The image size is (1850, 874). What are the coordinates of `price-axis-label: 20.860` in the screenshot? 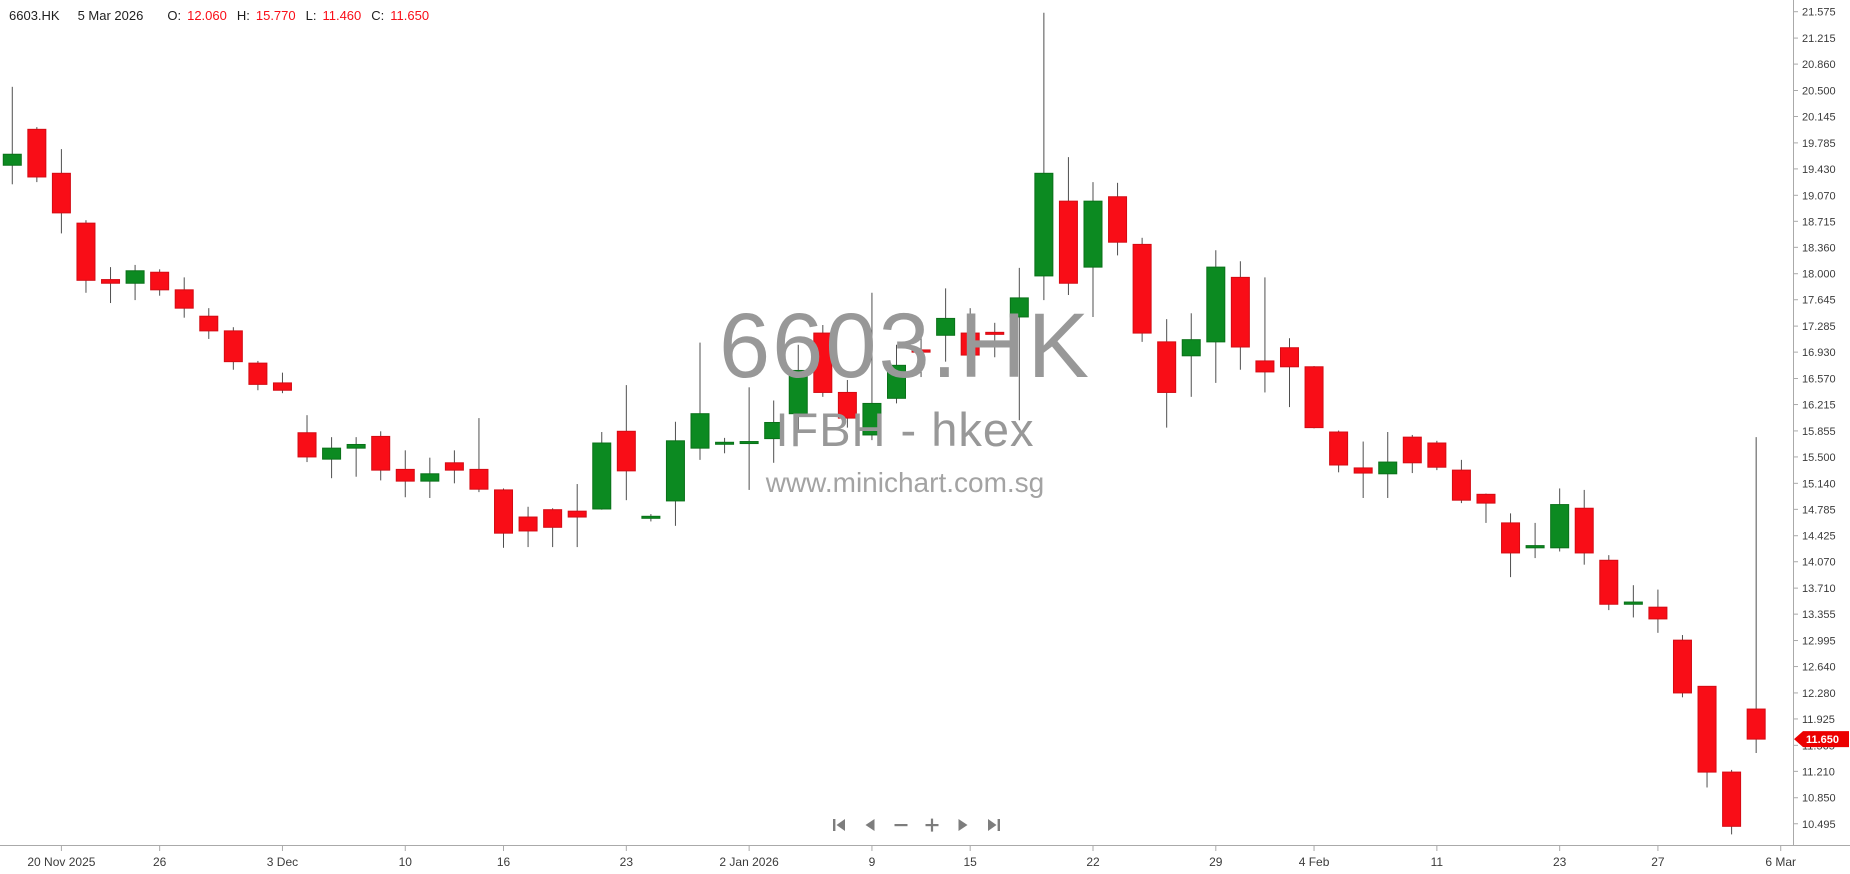 It's located at (1819, 65).